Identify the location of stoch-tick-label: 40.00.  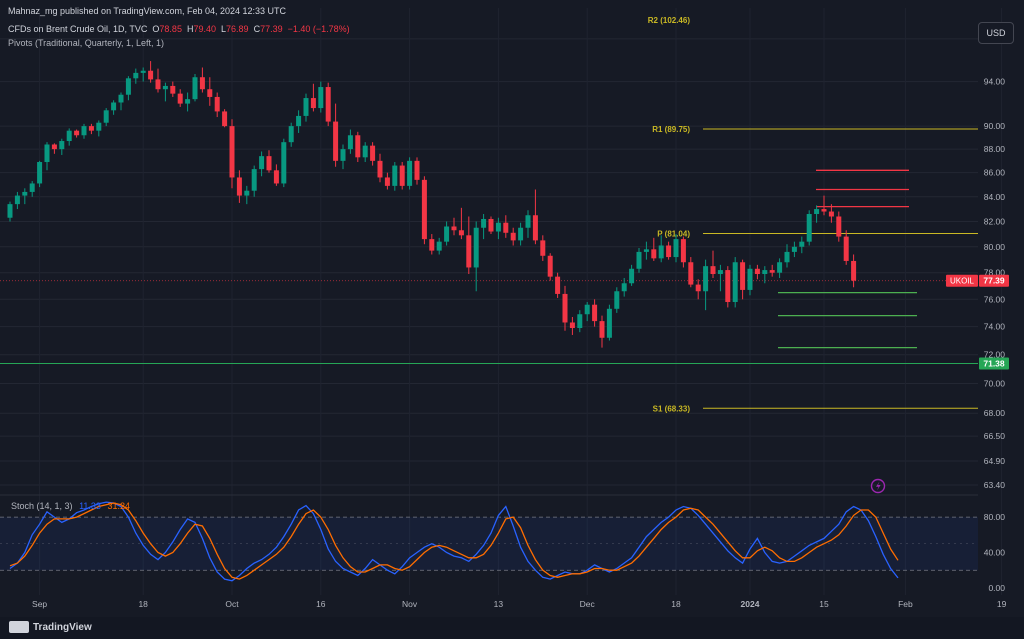
(995, 553).